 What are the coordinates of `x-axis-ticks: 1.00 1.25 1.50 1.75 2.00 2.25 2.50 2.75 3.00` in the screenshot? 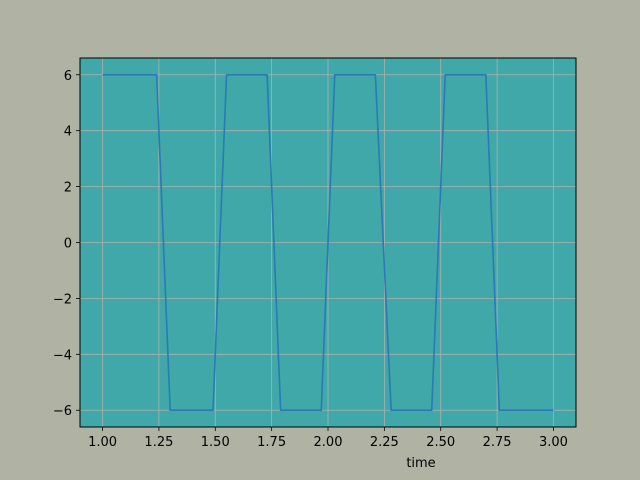 It's located at (328, 438).